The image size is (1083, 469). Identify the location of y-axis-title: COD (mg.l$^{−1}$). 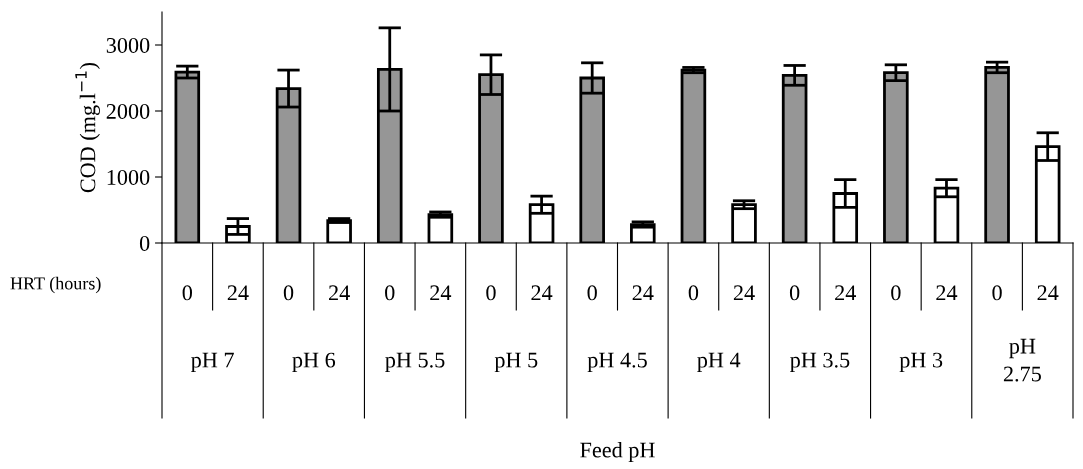
(87, 127).